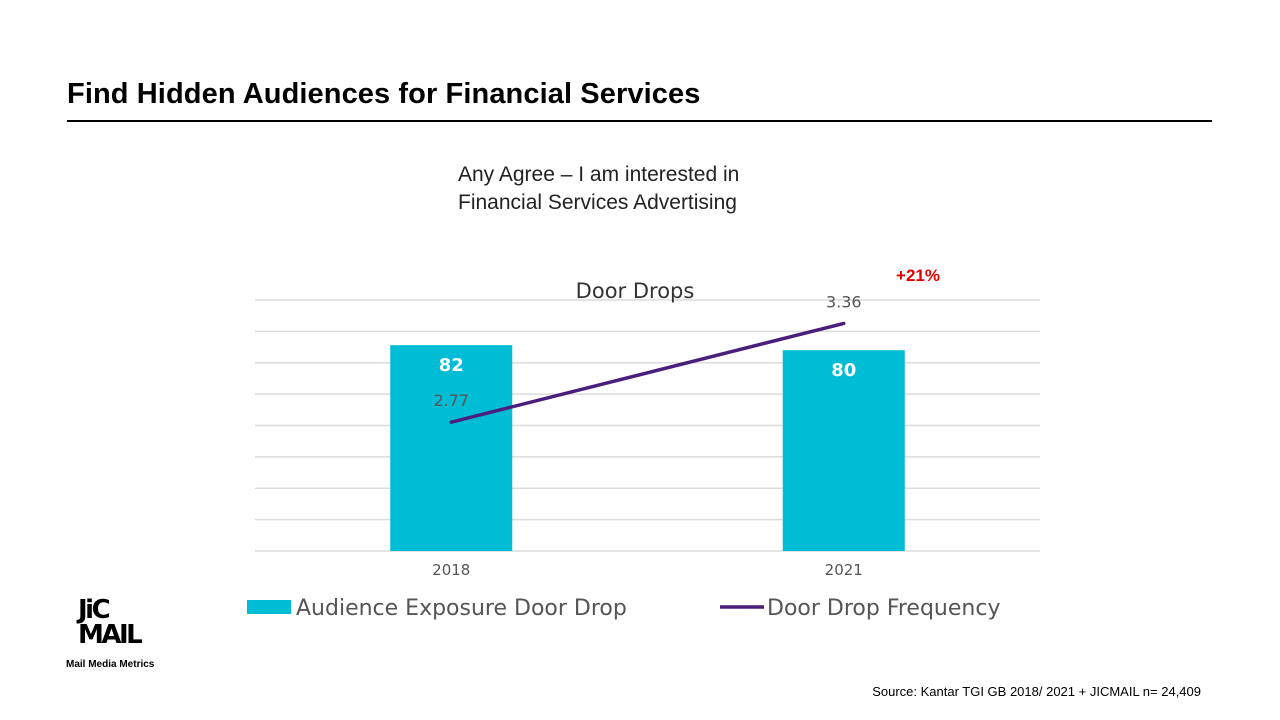 This screenshot has height=720, width=1280. Describe the element at coordinates (451, 570) in the screenshot. I see `x-tick-label: 2018` at that location.